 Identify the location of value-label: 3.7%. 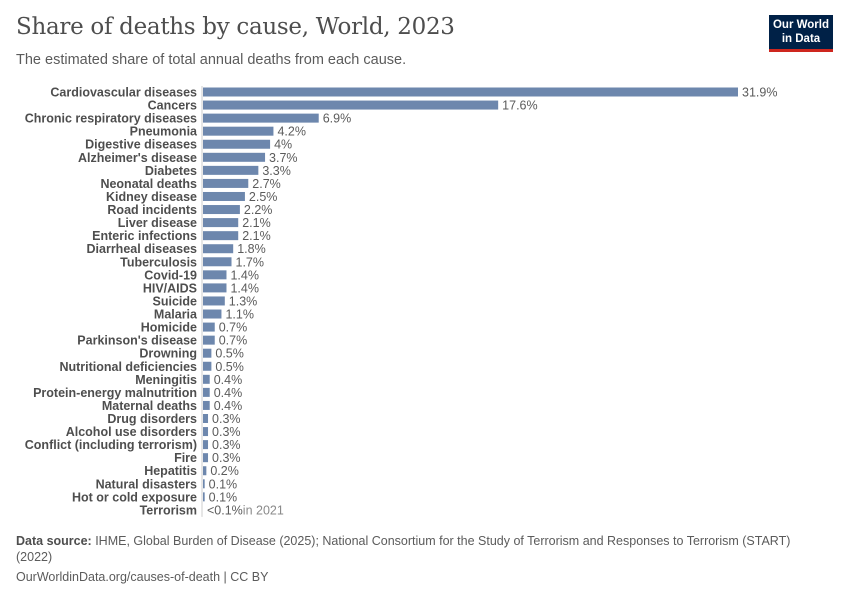
(283, 158).